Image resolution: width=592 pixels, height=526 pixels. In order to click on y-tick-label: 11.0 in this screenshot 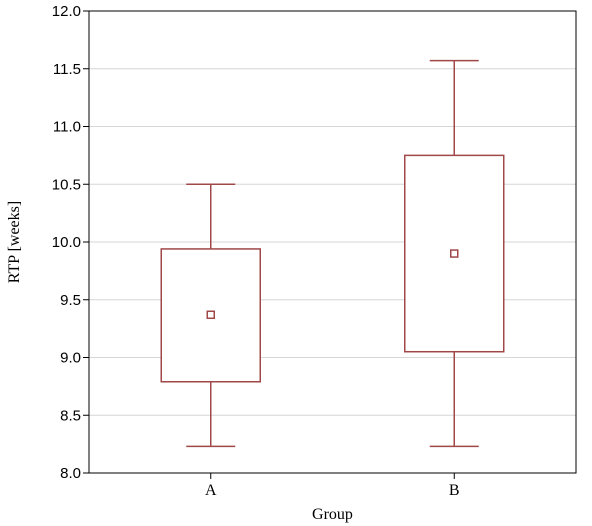, I will do `click(67, 127)`.